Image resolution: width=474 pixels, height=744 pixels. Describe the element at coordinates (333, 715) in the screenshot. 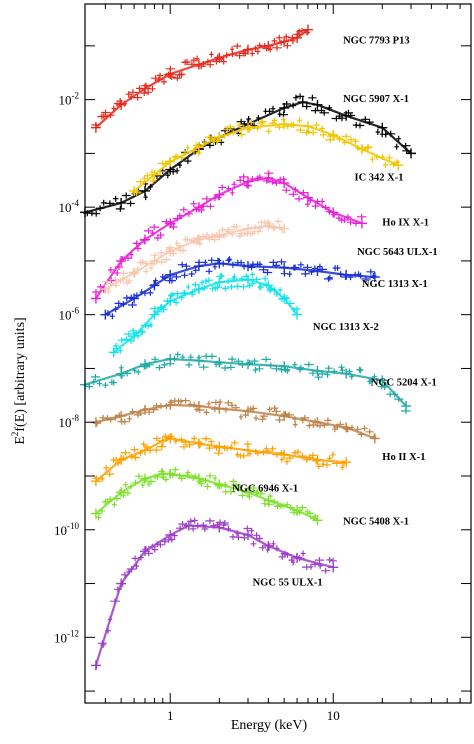

I see `x-tick-label: 10` at that location.